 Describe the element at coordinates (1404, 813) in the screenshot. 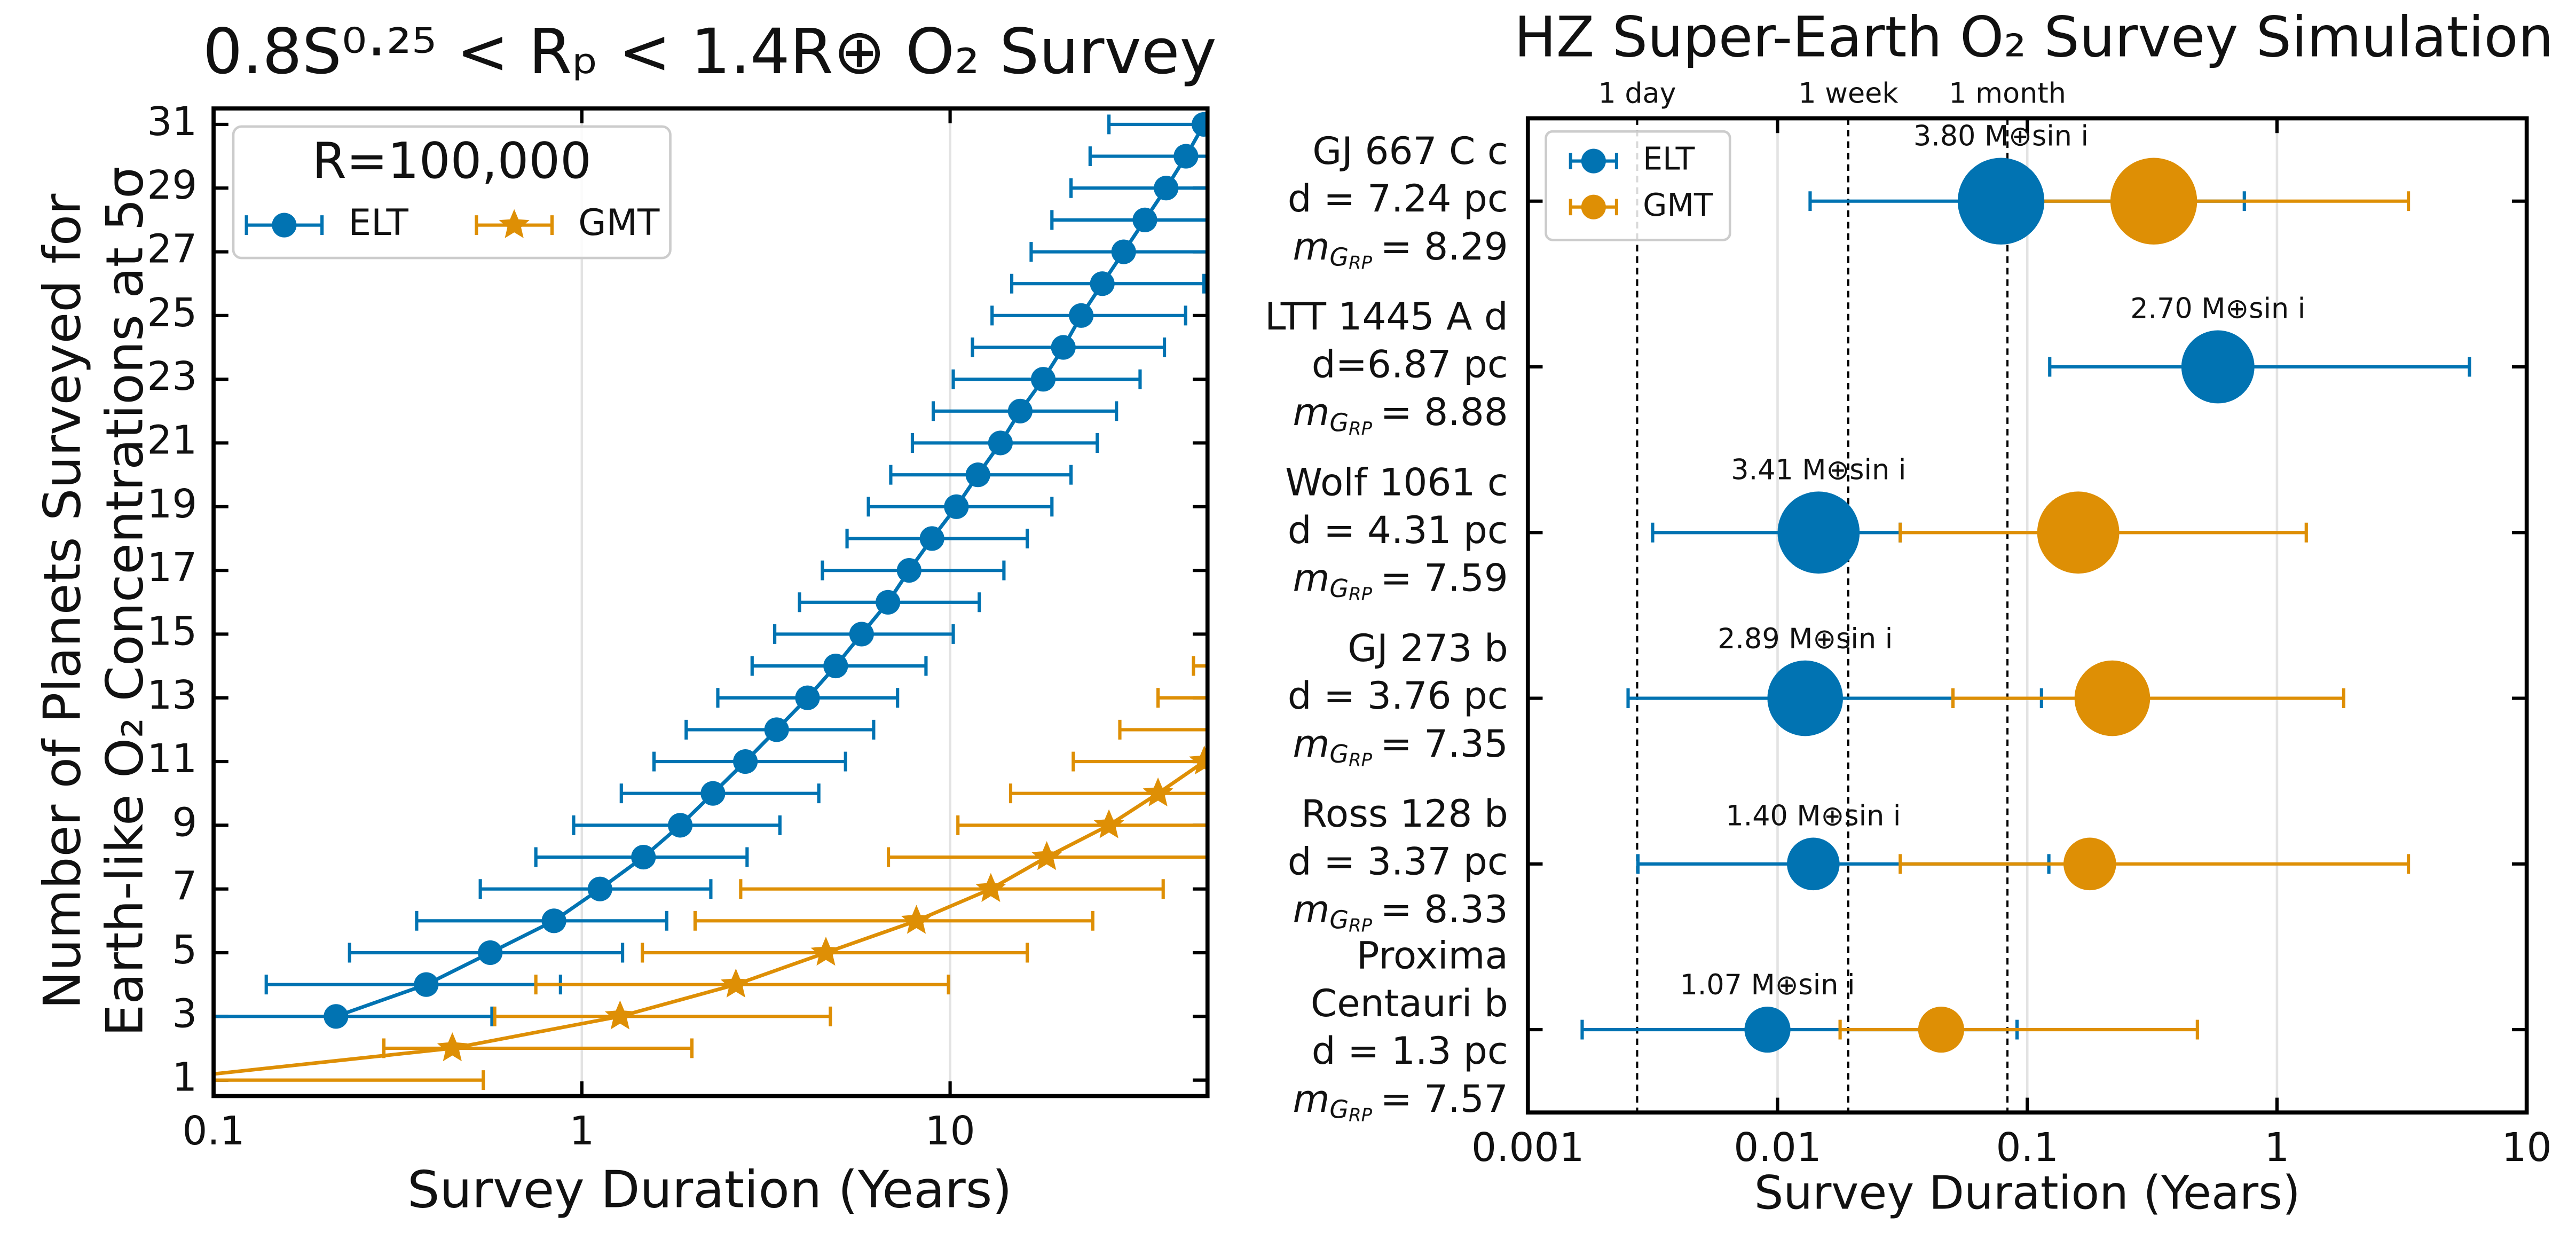

I see `category-label: Ross 128 b` at that location.